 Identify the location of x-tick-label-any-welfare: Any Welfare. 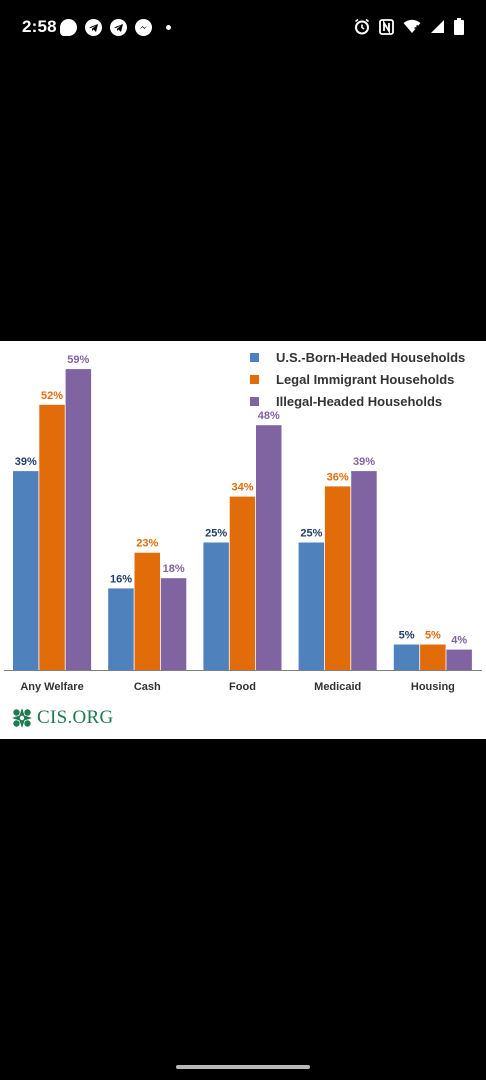
(51, 687).